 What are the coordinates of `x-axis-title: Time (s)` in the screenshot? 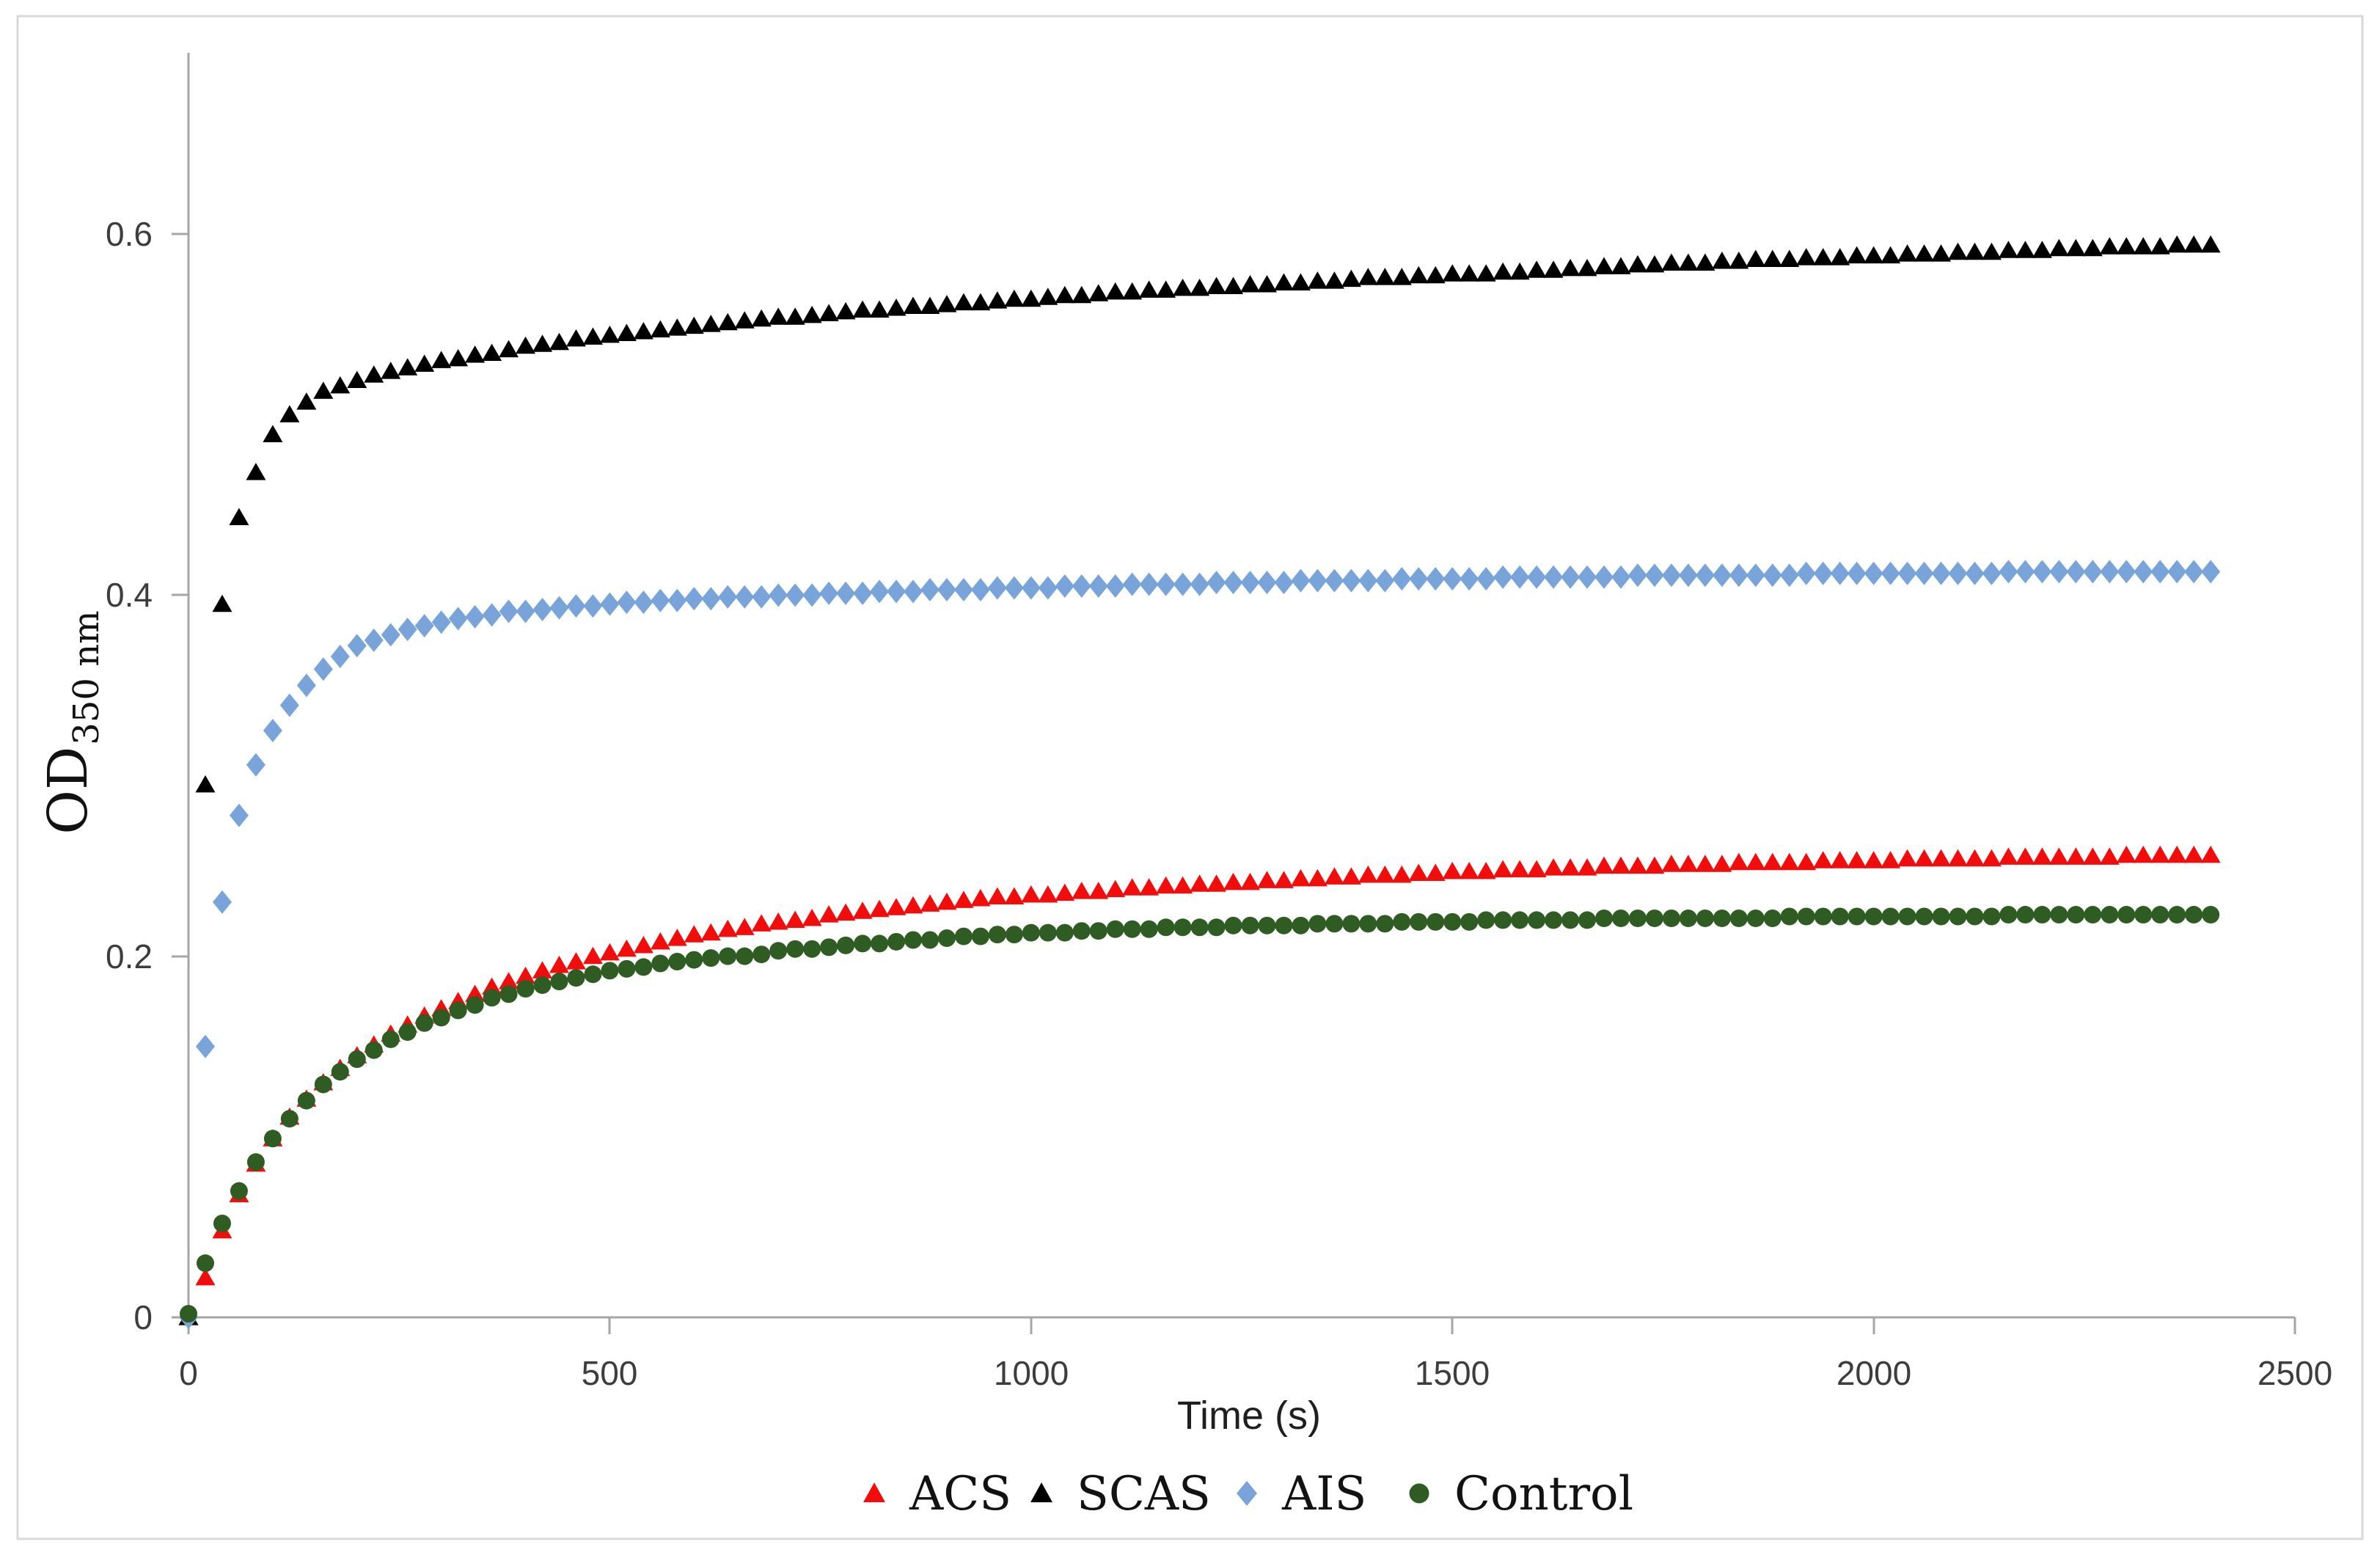 It's located at (1249, 1416).